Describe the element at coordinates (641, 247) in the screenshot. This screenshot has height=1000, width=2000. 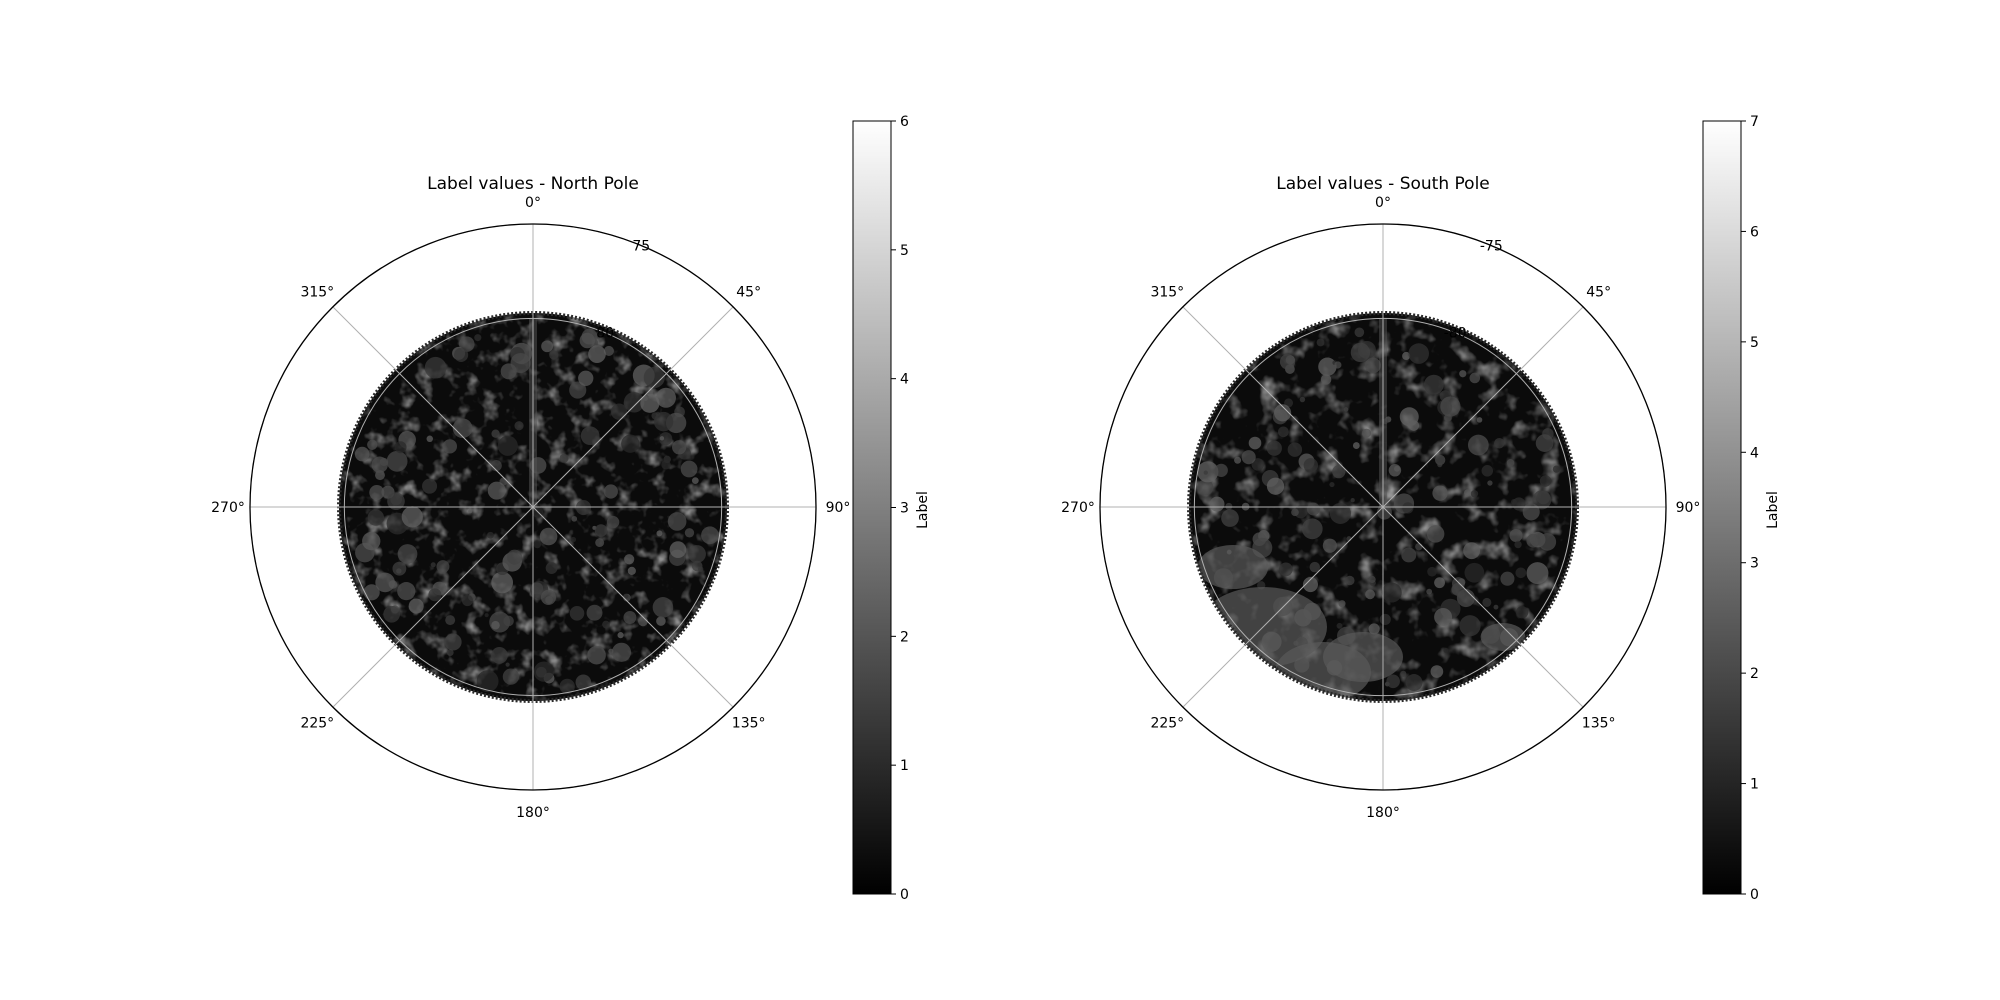
I see `radial-tick-label: 75` at that location.